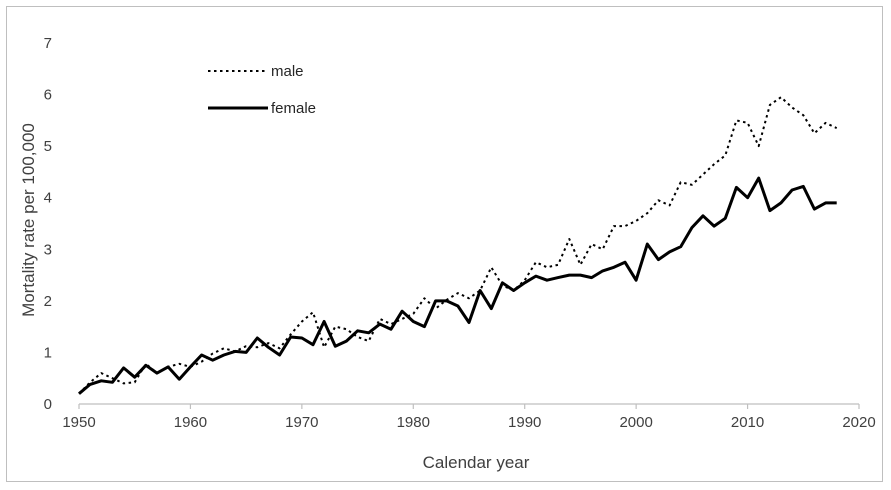  I want to click on y-tick-label: 1, so click(48, 352).